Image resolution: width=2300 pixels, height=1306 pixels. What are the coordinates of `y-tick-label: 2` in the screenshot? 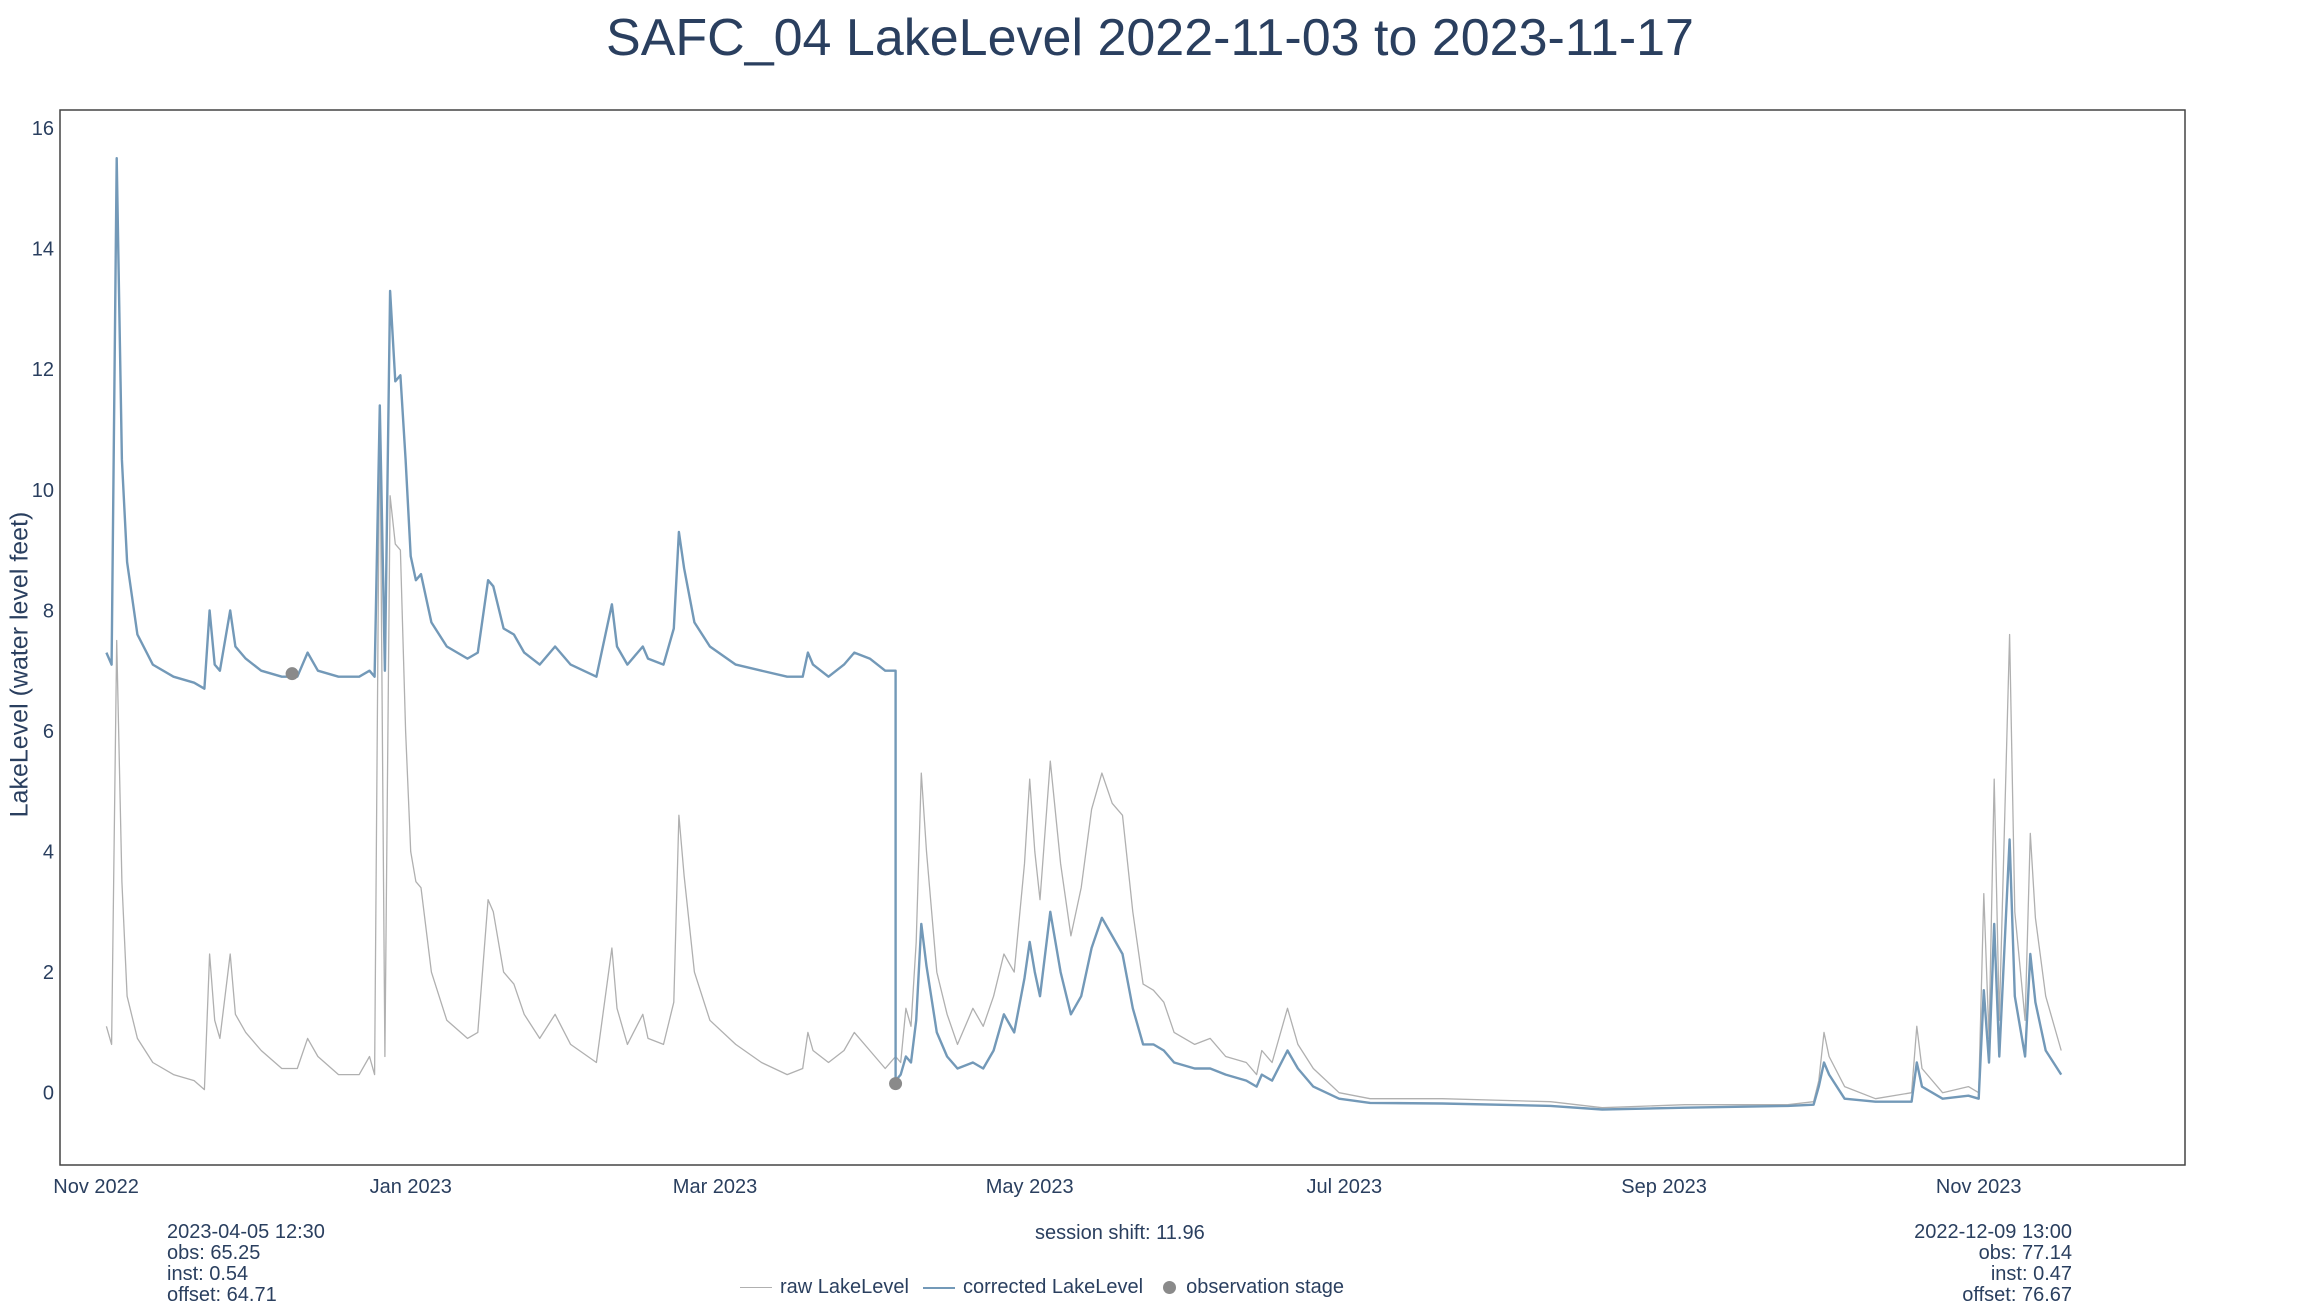 It's located at (48, 973).